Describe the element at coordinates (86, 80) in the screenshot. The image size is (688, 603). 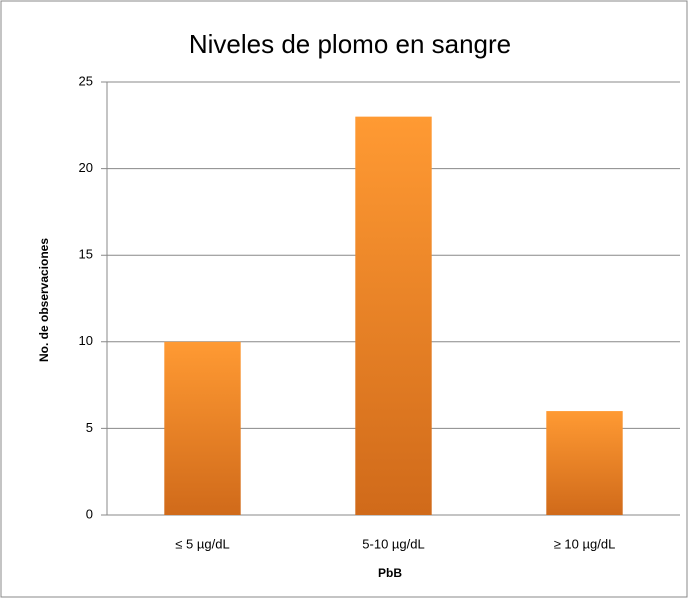
I see `y-tick-label: 25` at that location.